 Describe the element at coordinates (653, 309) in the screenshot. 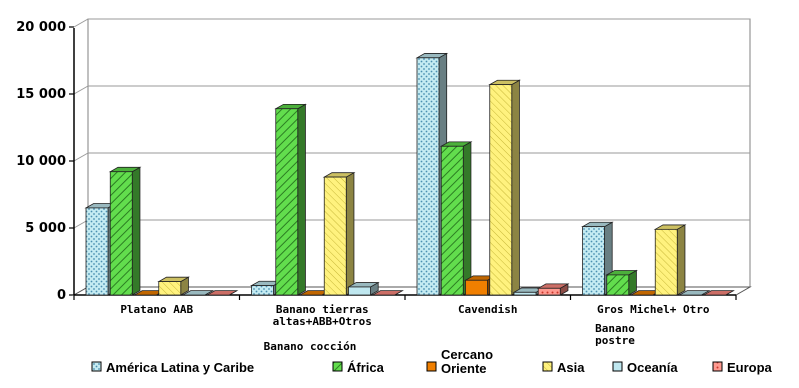

I see `x-category-label: Gros Michel+ Otro` at that location.